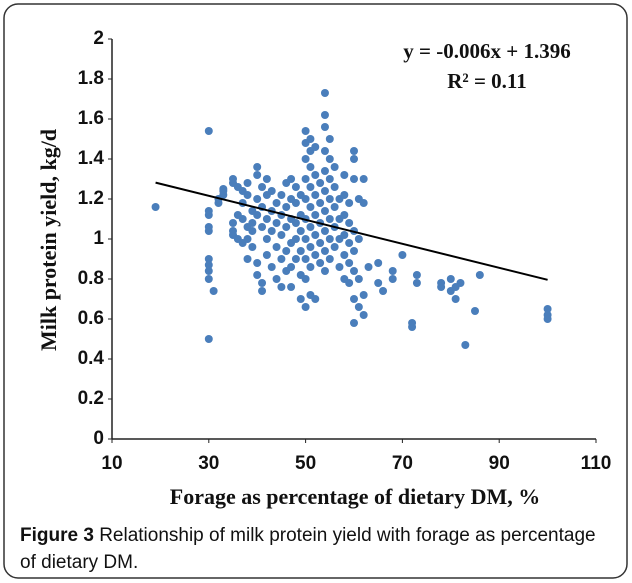 This screenshot has height=583, width=632. Describe the element at coordinates (111, 463) in the screenshot. I see `x-tick-label: 10` at that location.